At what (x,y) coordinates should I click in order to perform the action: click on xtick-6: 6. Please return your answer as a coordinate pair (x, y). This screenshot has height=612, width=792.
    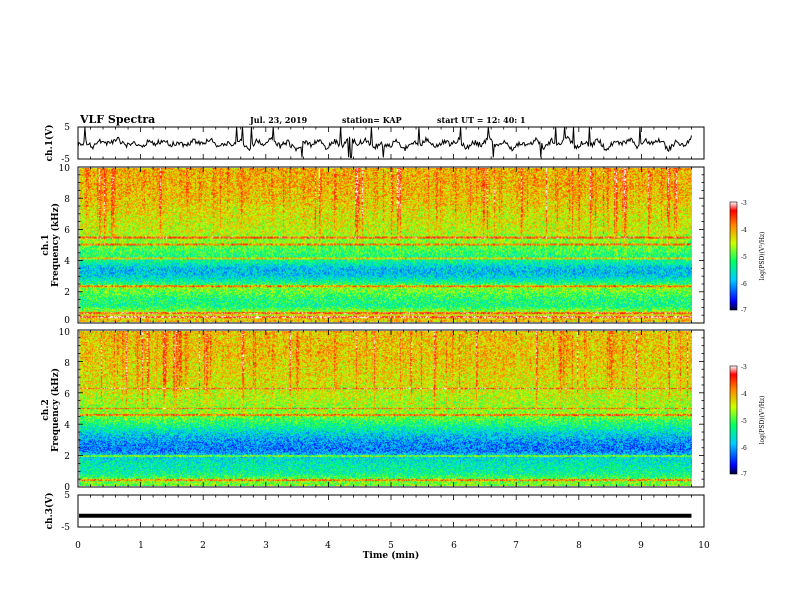
    Looking at the image, I should click on (454, 546).